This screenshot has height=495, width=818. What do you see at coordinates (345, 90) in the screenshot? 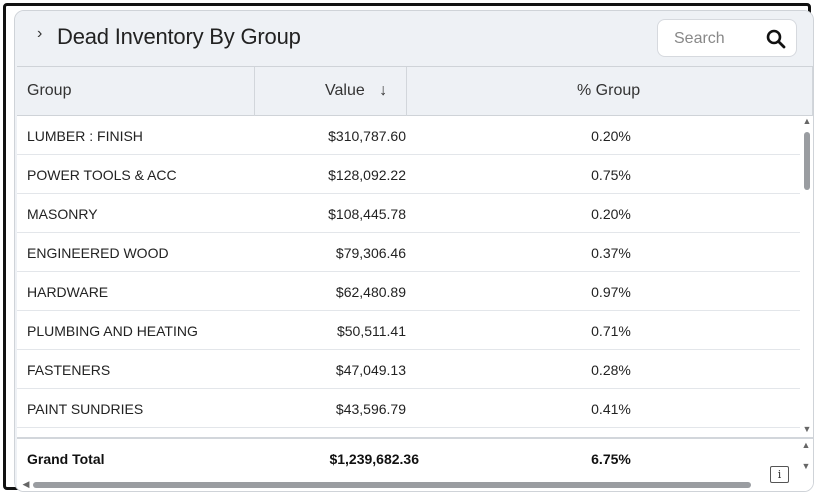
I see `column-header-value-label: Value` at bounding box center [345, 90].